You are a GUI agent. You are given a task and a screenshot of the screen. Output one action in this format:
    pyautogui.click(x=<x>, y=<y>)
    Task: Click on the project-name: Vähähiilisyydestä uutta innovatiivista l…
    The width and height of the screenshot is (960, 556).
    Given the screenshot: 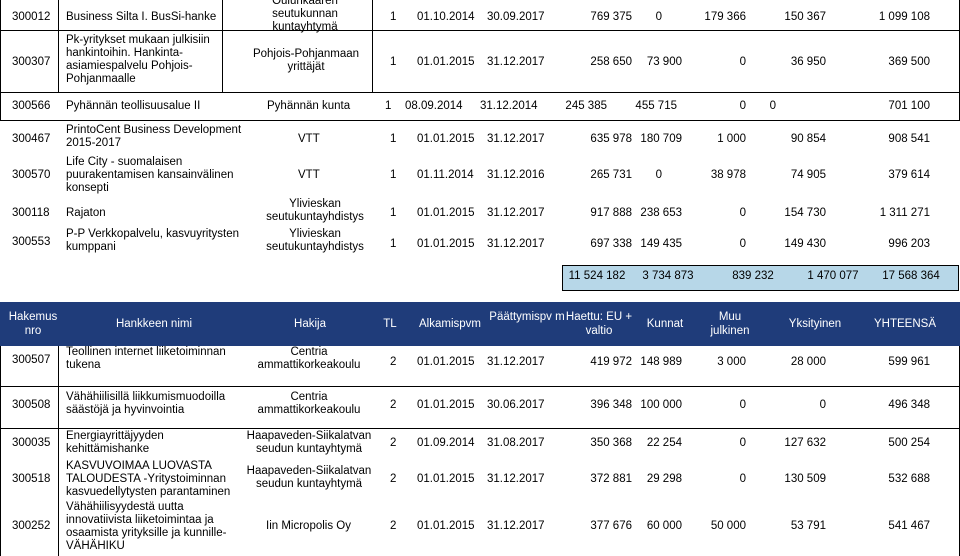 What is the action you would take?
    pyautogui.click(x=146, y=526)
    